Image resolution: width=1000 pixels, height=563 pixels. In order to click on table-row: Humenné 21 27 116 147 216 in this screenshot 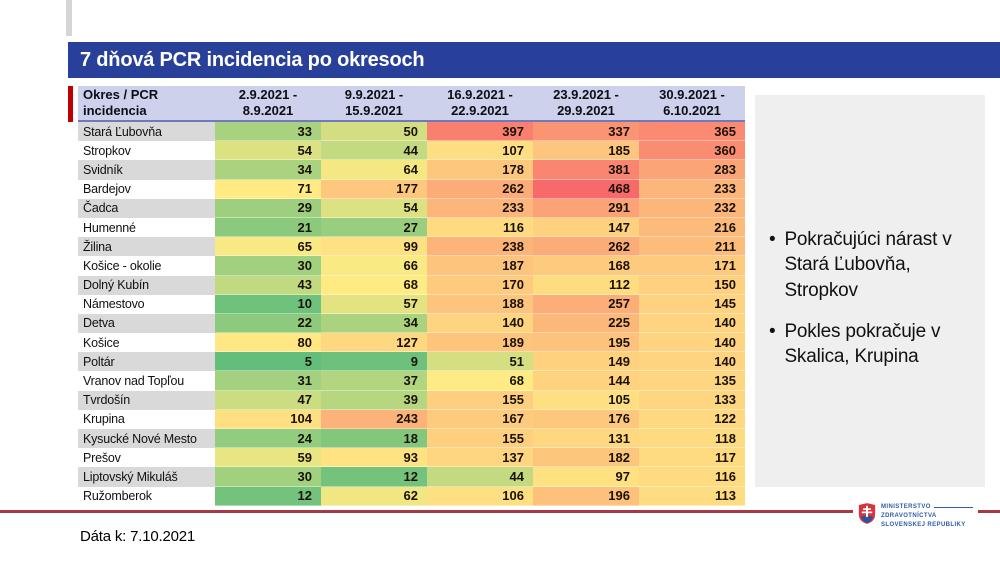, I will do `click(411, 227)`.